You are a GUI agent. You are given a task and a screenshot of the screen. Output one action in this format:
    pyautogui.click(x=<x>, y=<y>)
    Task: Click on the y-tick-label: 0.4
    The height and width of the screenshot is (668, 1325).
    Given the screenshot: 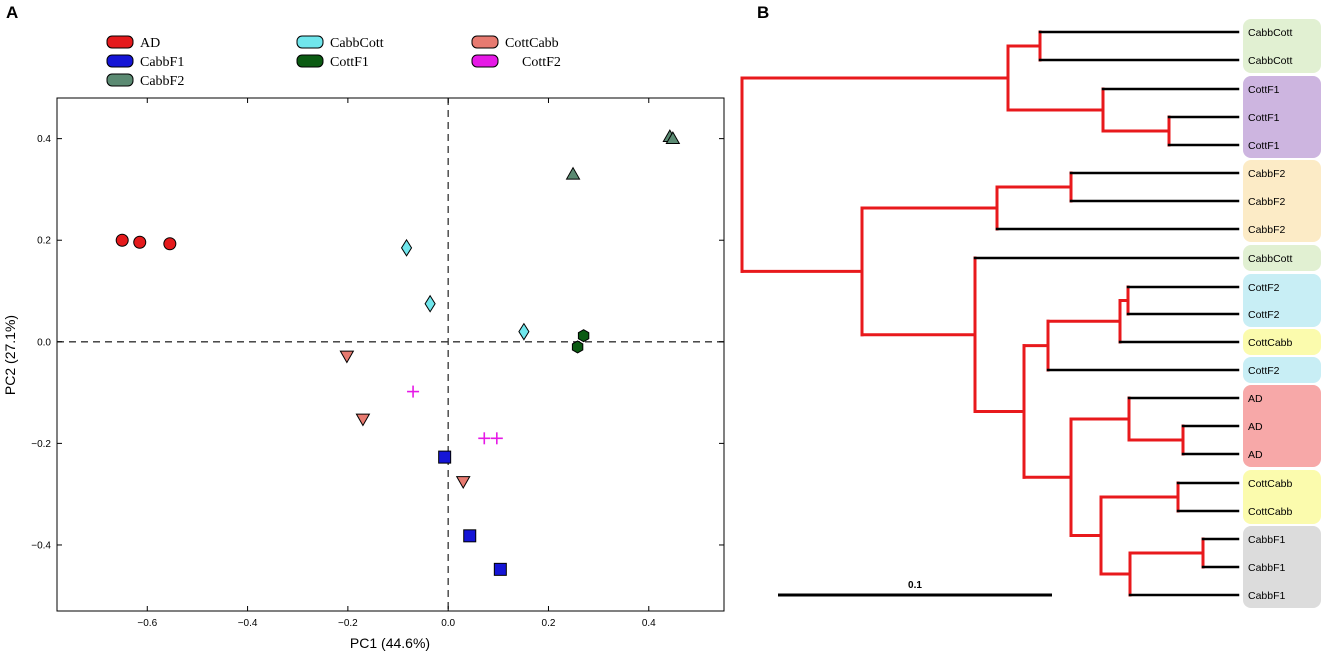 What is the action you would take?
    pyautogui.click(x=44, y=139)
    